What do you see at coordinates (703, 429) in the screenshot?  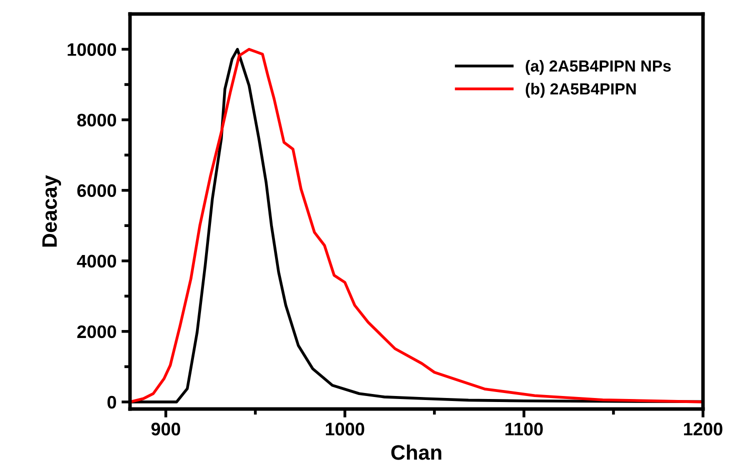 I see `x-tick-label: 1200` at bounding box center [703, 429].